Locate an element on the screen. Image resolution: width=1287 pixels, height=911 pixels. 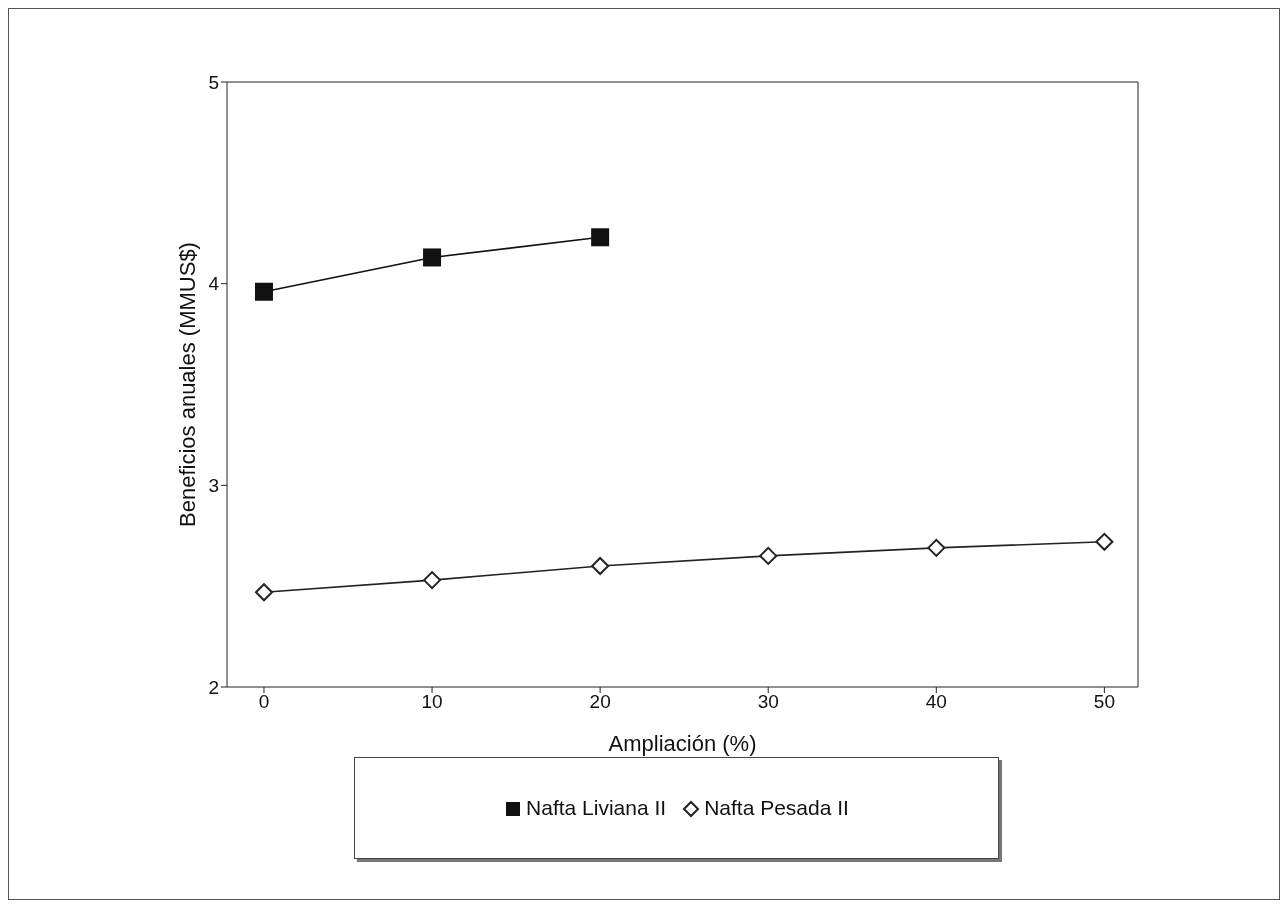
x-tick-label: 40 is located at coordinates (936, 702).